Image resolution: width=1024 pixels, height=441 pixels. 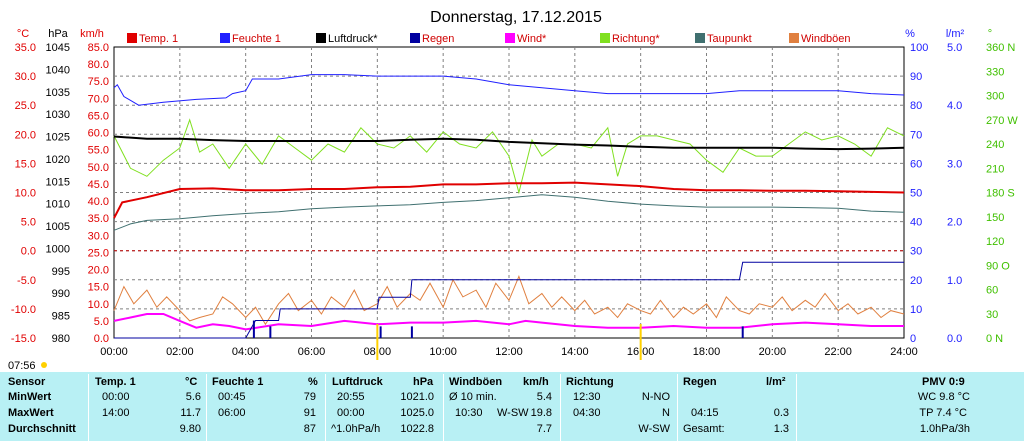 What do you see at coordinates (943, 397) in the screenshot?
I see `min-pmv: WC 9.8 °C` at bounding box center [943, 397].